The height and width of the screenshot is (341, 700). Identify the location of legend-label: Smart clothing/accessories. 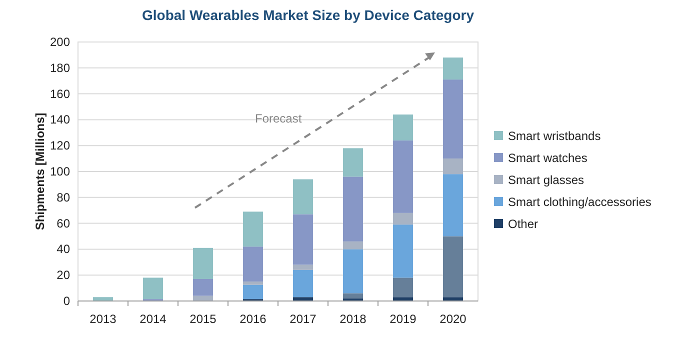
(580, 202).